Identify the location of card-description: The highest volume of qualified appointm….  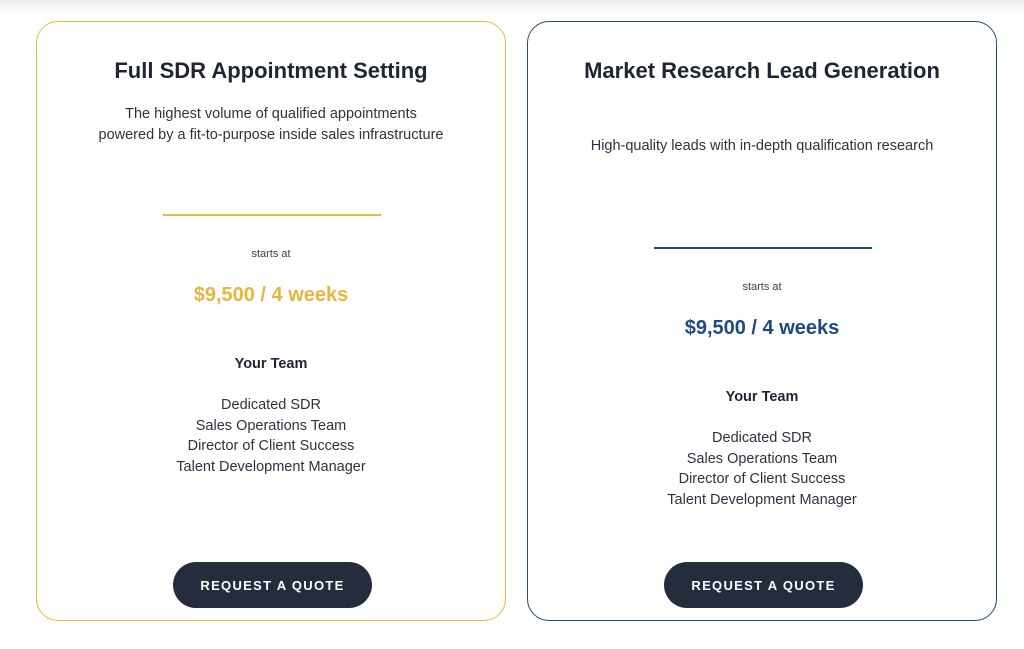
(271, 124).